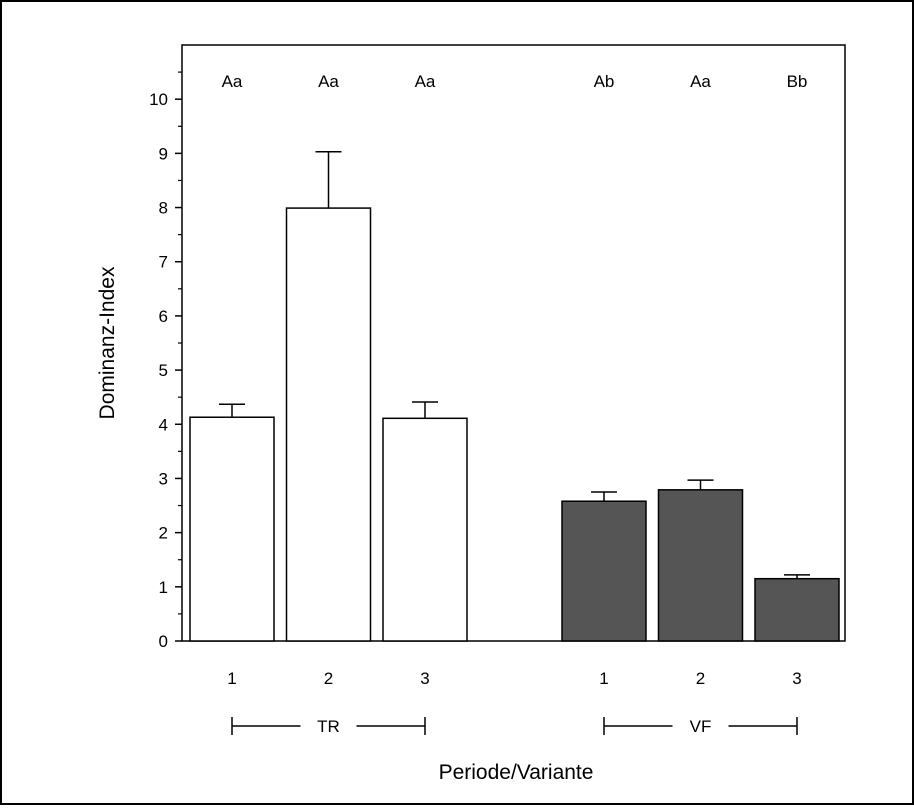 Image resolution: width=914 pixels, height=808 pixels. Describe the element at coordinates (163, 208) in the screenshot. I see `y-tick-label: 8` at that location.